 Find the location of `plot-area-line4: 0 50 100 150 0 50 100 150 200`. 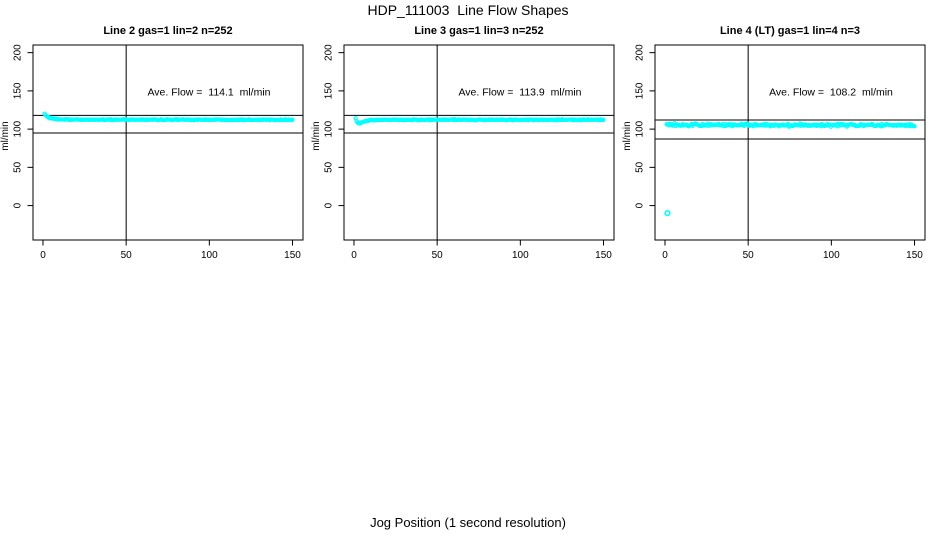

plot-area-line4: 0 50 100 150 0 50 100 150 200 is located at coordinates (780, 152).